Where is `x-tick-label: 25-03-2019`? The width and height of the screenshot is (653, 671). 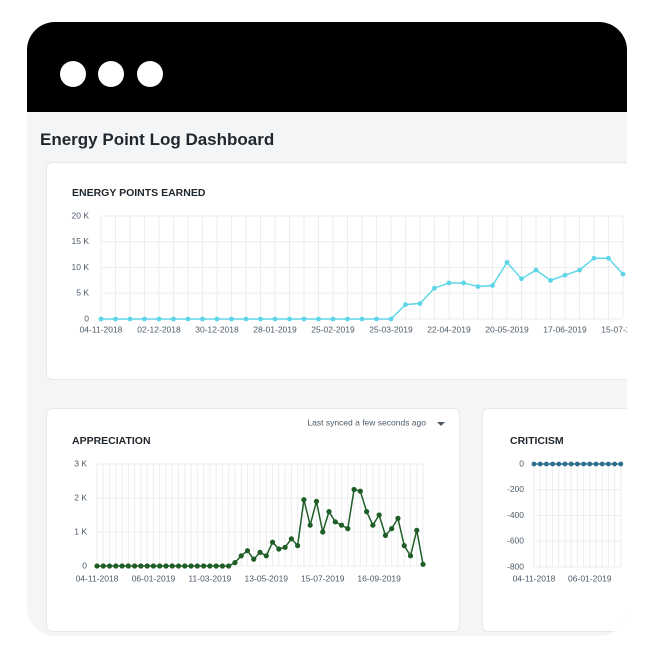
x-tick-label: 25-03-2019 is located at coordinates (391, 329).